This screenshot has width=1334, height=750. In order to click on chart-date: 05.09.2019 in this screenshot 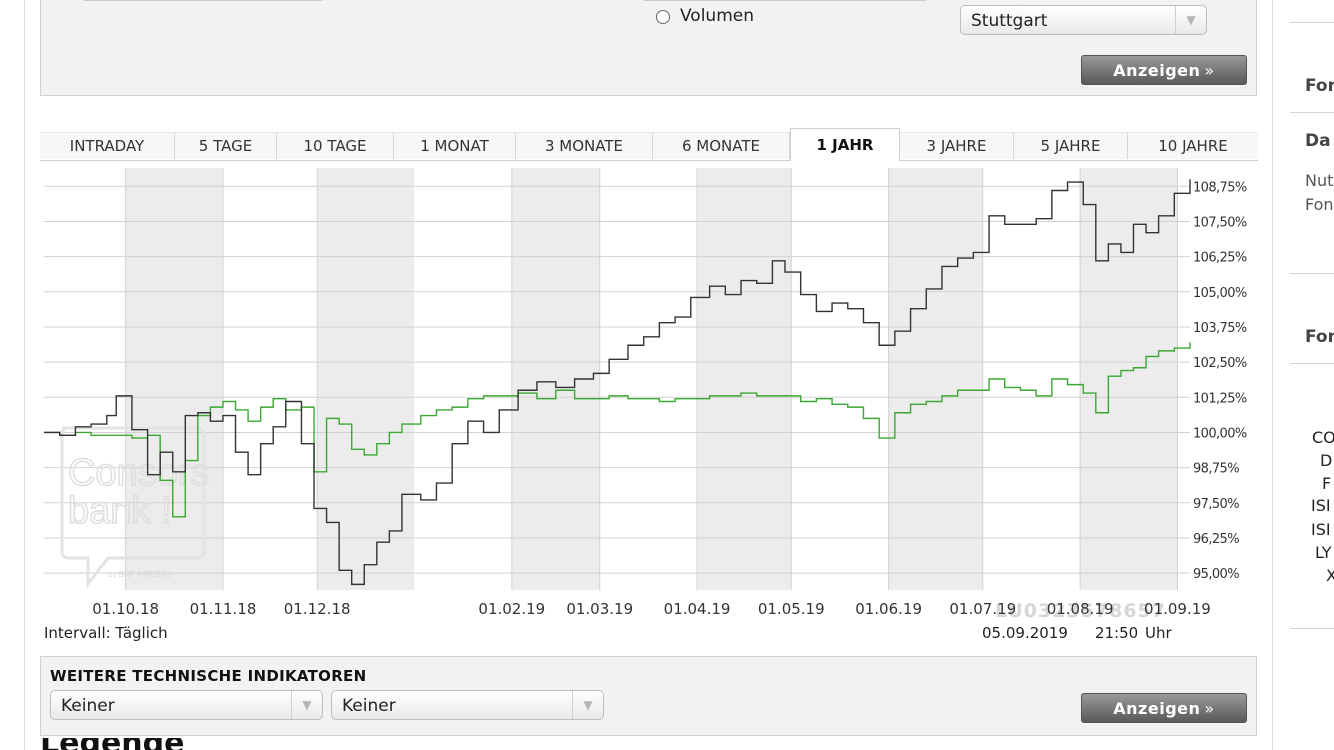, I will do `click(1025, 633)`.